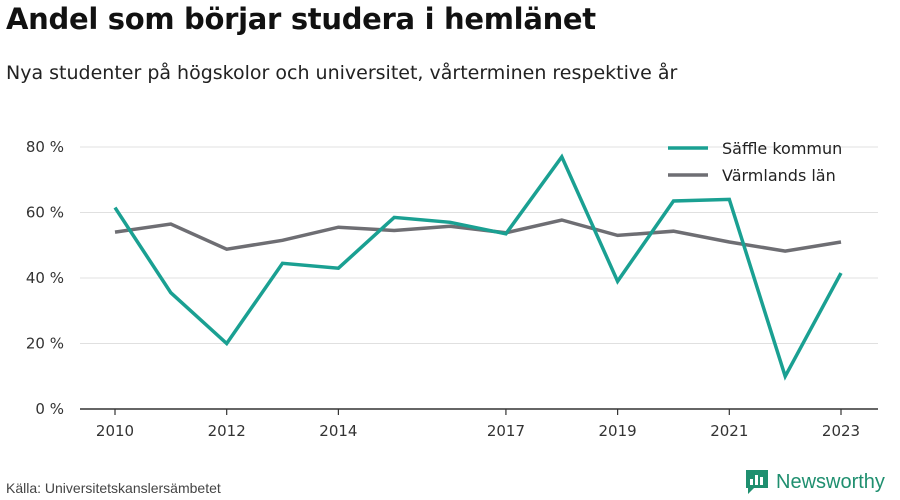 This screenshot has height=500, width=900. Describe the element at coordinates (115, 431) in the screenshot. I see `x-tick-label: 2010` at that location.